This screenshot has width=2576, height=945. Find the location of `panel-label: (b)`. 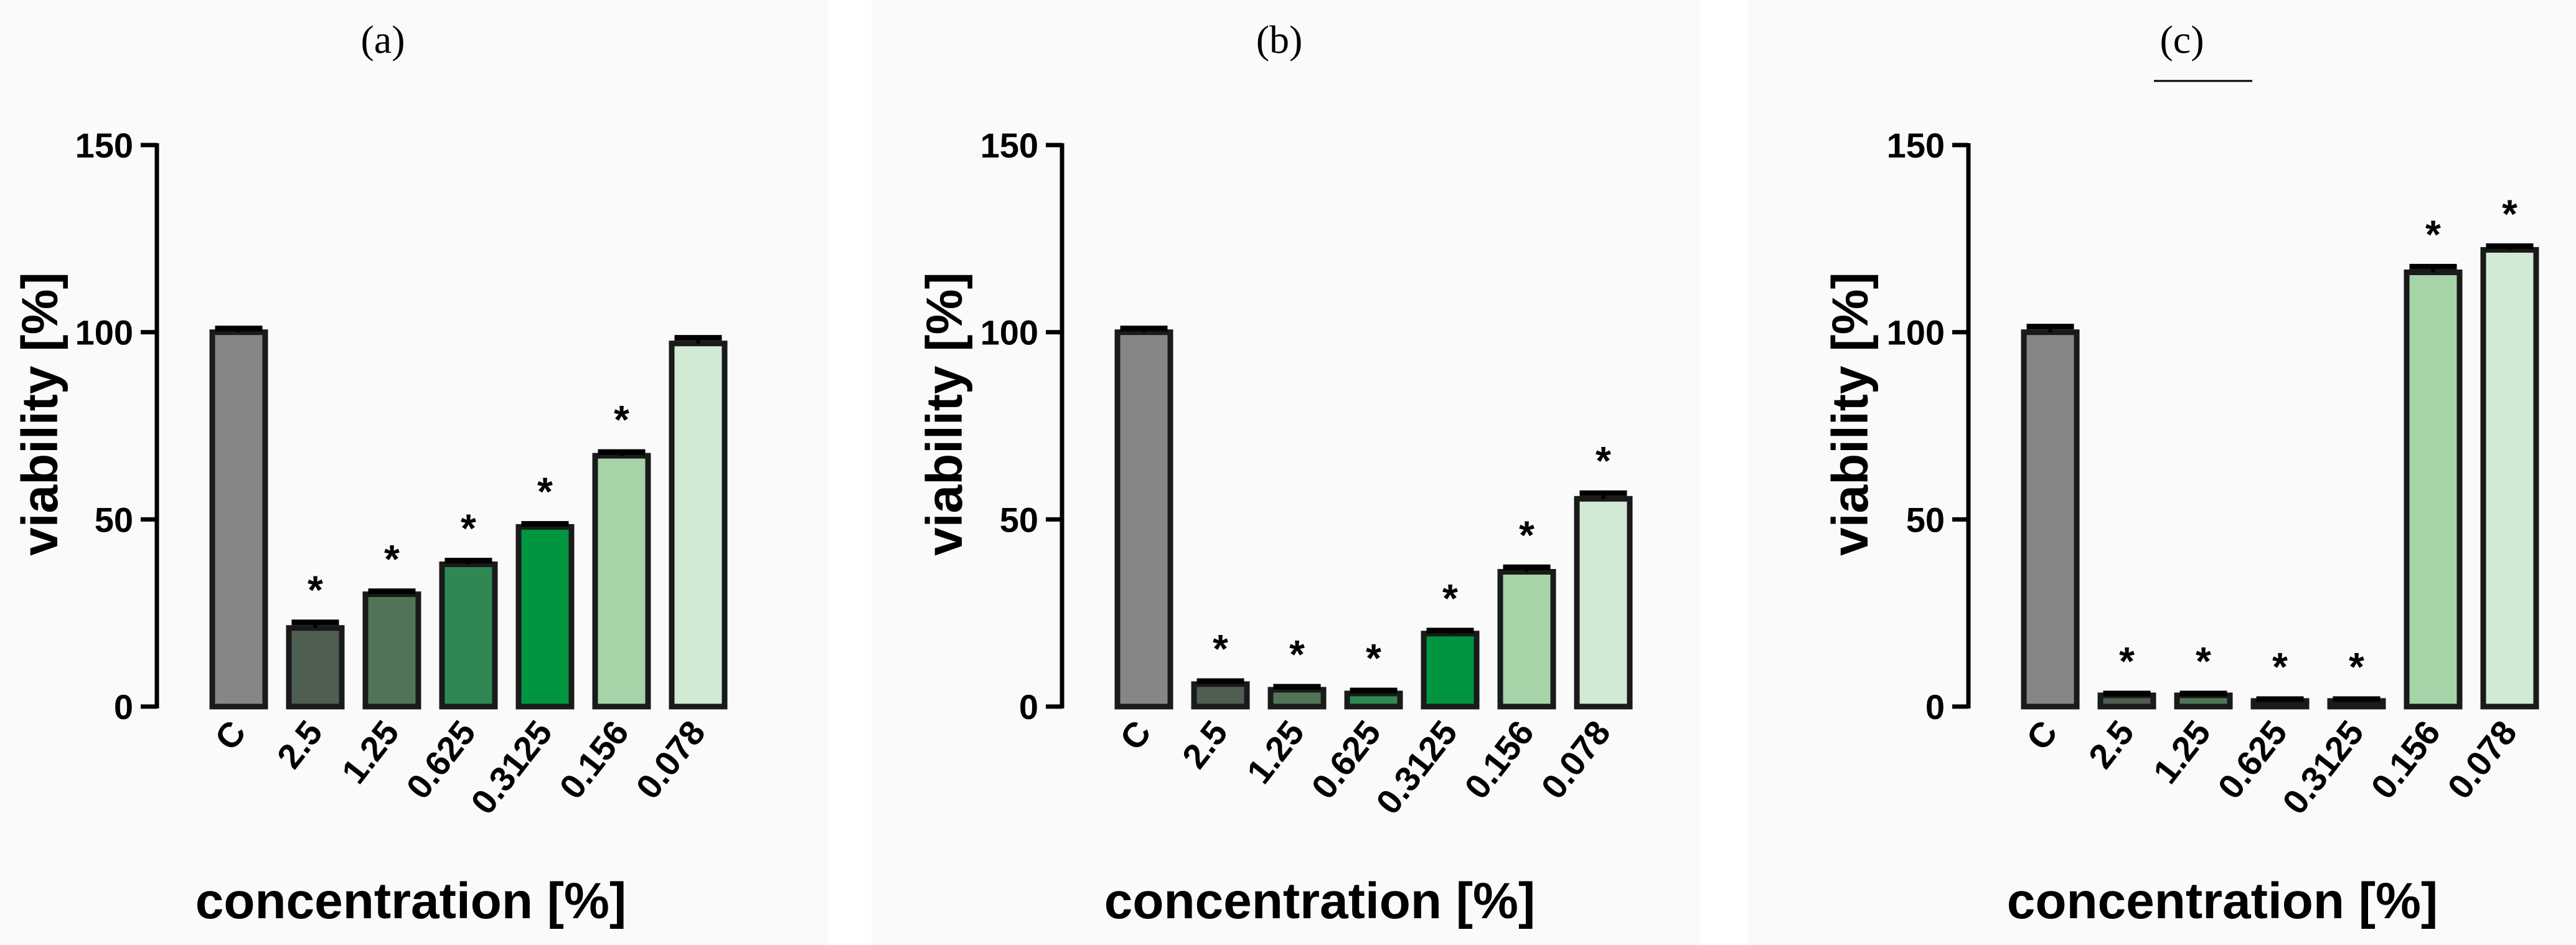

panel-label: (b) is located at coordinates (1279, 39).